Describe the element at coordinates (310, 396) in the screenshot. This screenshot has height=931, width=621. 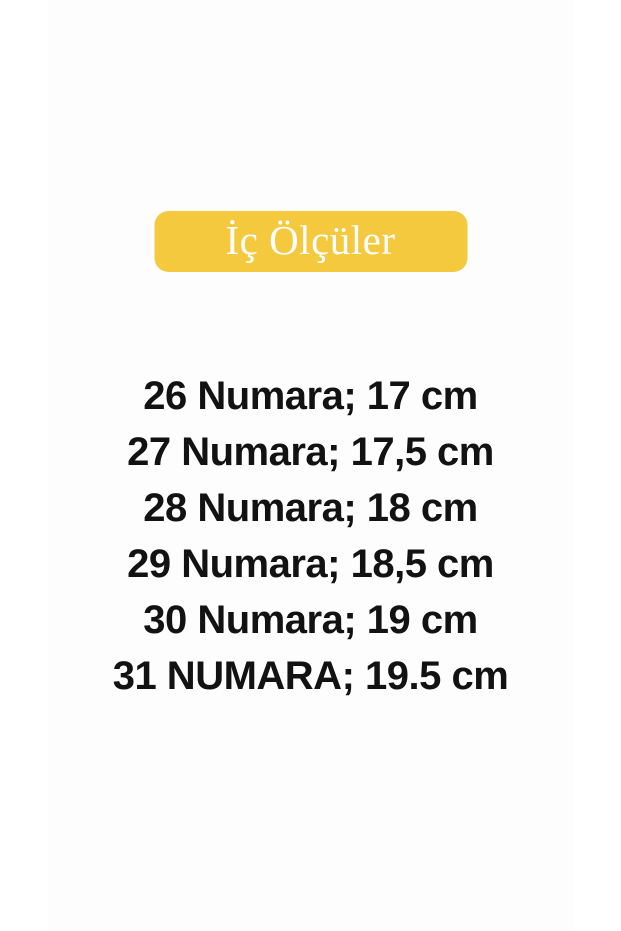
I see `size-row-26: 26 Numara; 17 cm` at that location.